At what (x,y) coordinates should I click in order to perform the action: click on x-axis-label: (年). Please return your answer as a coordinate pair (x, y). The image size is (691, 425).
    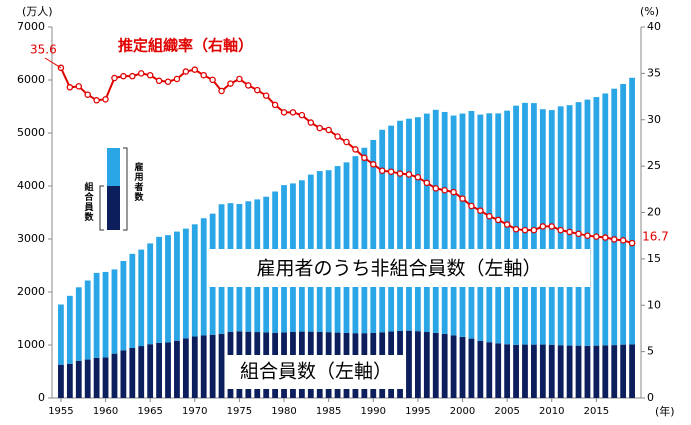
    Looking at the image, I should click on (665, 411).